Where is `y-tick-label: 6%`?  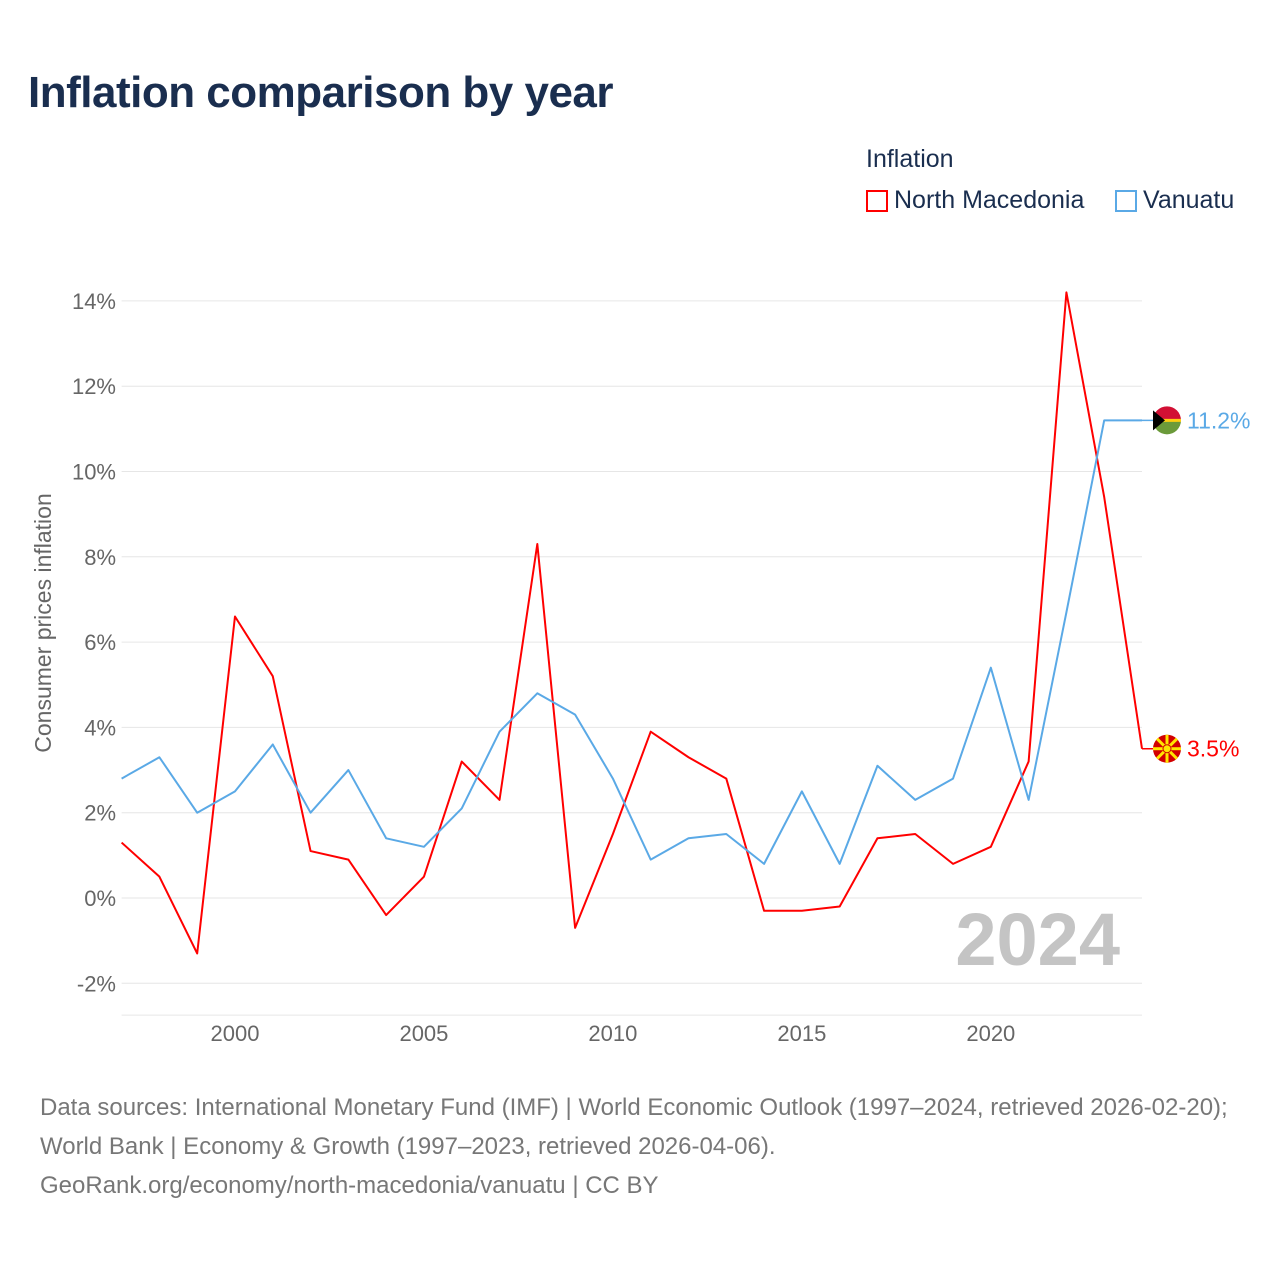
y-tick-label: 6% is located at coordinates (100, 642).